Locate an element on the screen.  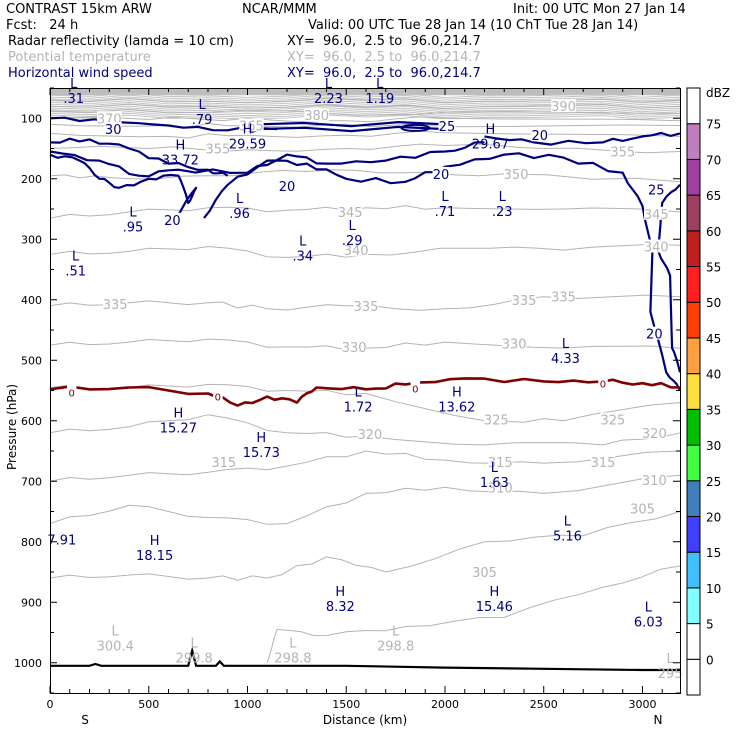
colorbar-level-label: 5 is located at coordinates (710, 625).